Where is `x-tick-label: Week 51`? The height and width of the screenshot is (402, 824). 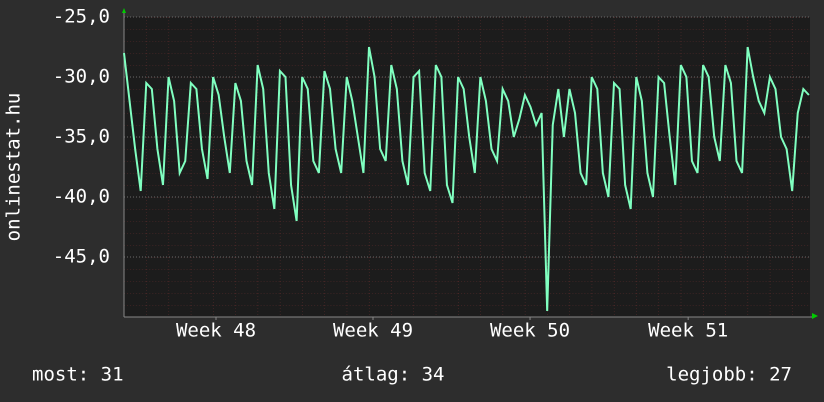
x-tick-label: Week 51 is located at coordinates (688, 331).